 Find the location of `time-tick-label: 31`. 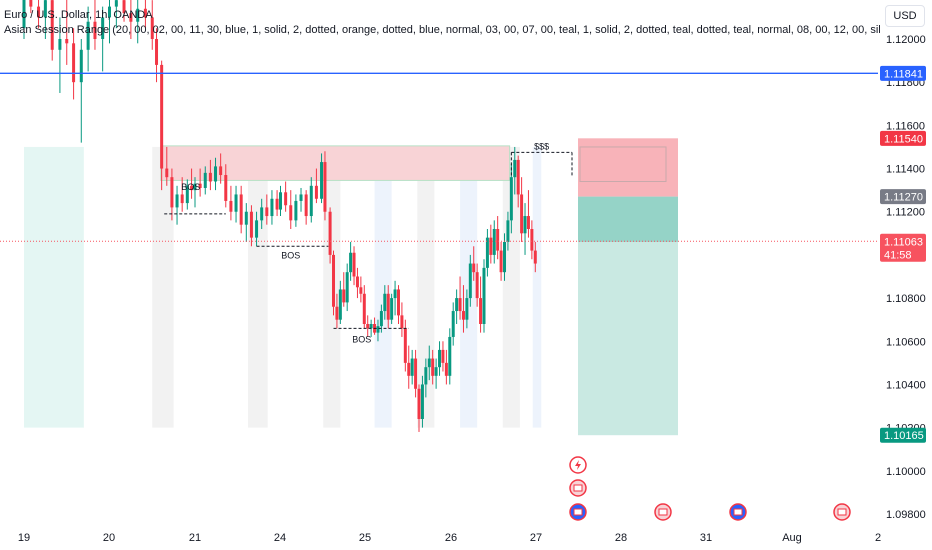

time-tick-label: 31 is located at coordinates (706, 538).